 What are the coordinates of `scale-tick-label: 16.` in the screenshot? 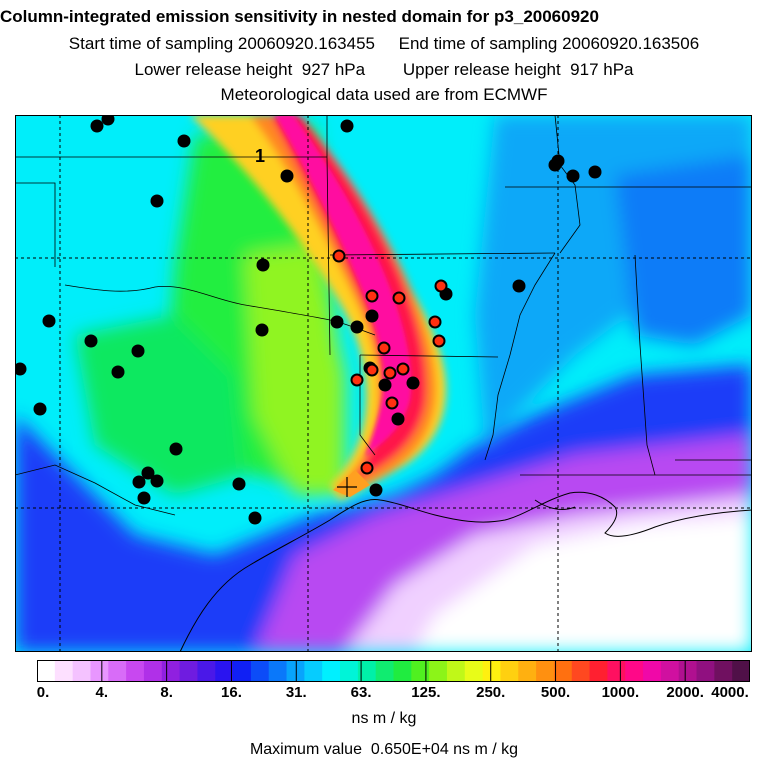 It's located at (231, 692).